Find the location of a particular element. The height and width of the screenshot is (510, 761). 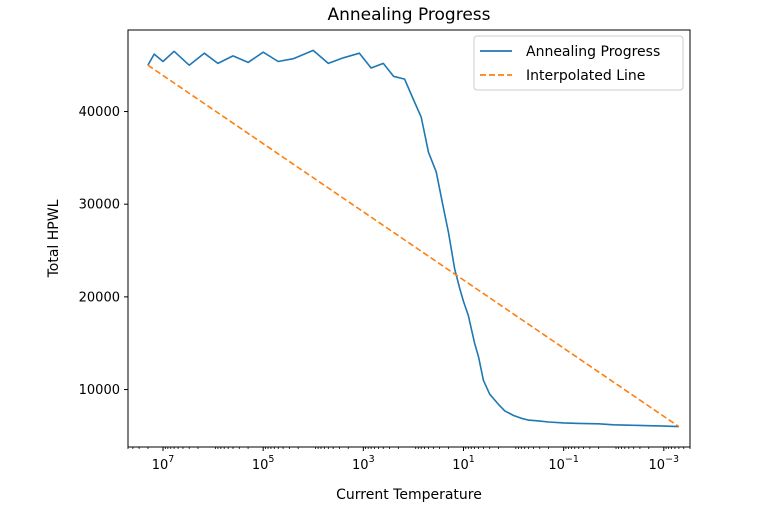

legend-box is located at coordinates (578, 63).